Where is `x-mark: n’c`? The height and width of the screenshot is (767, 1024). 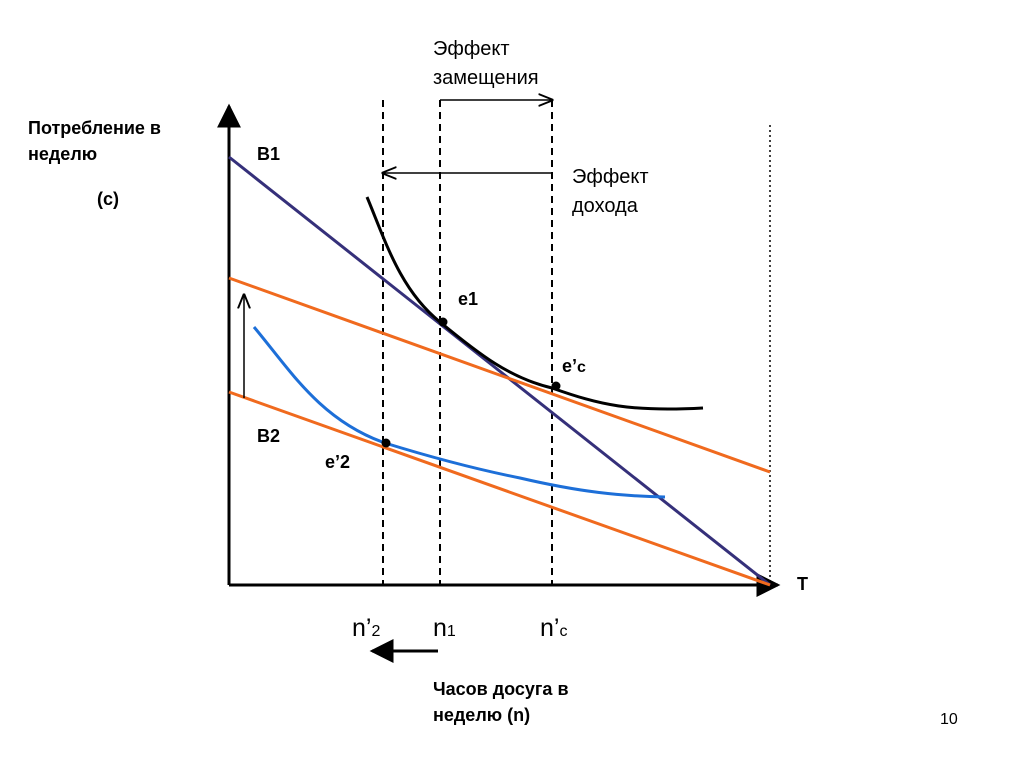
x-mark: n’c is located at coordinates (553, 628).